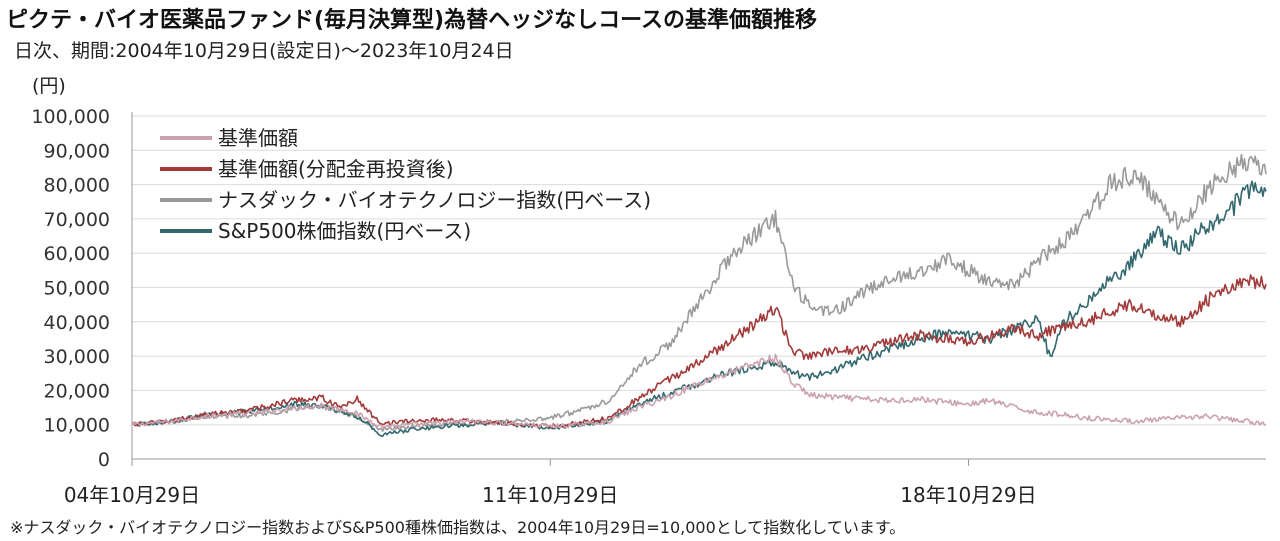 This screenshot has height=541, width=1280. I want to click on y-tick-label: 10,000, so click(77, 426).